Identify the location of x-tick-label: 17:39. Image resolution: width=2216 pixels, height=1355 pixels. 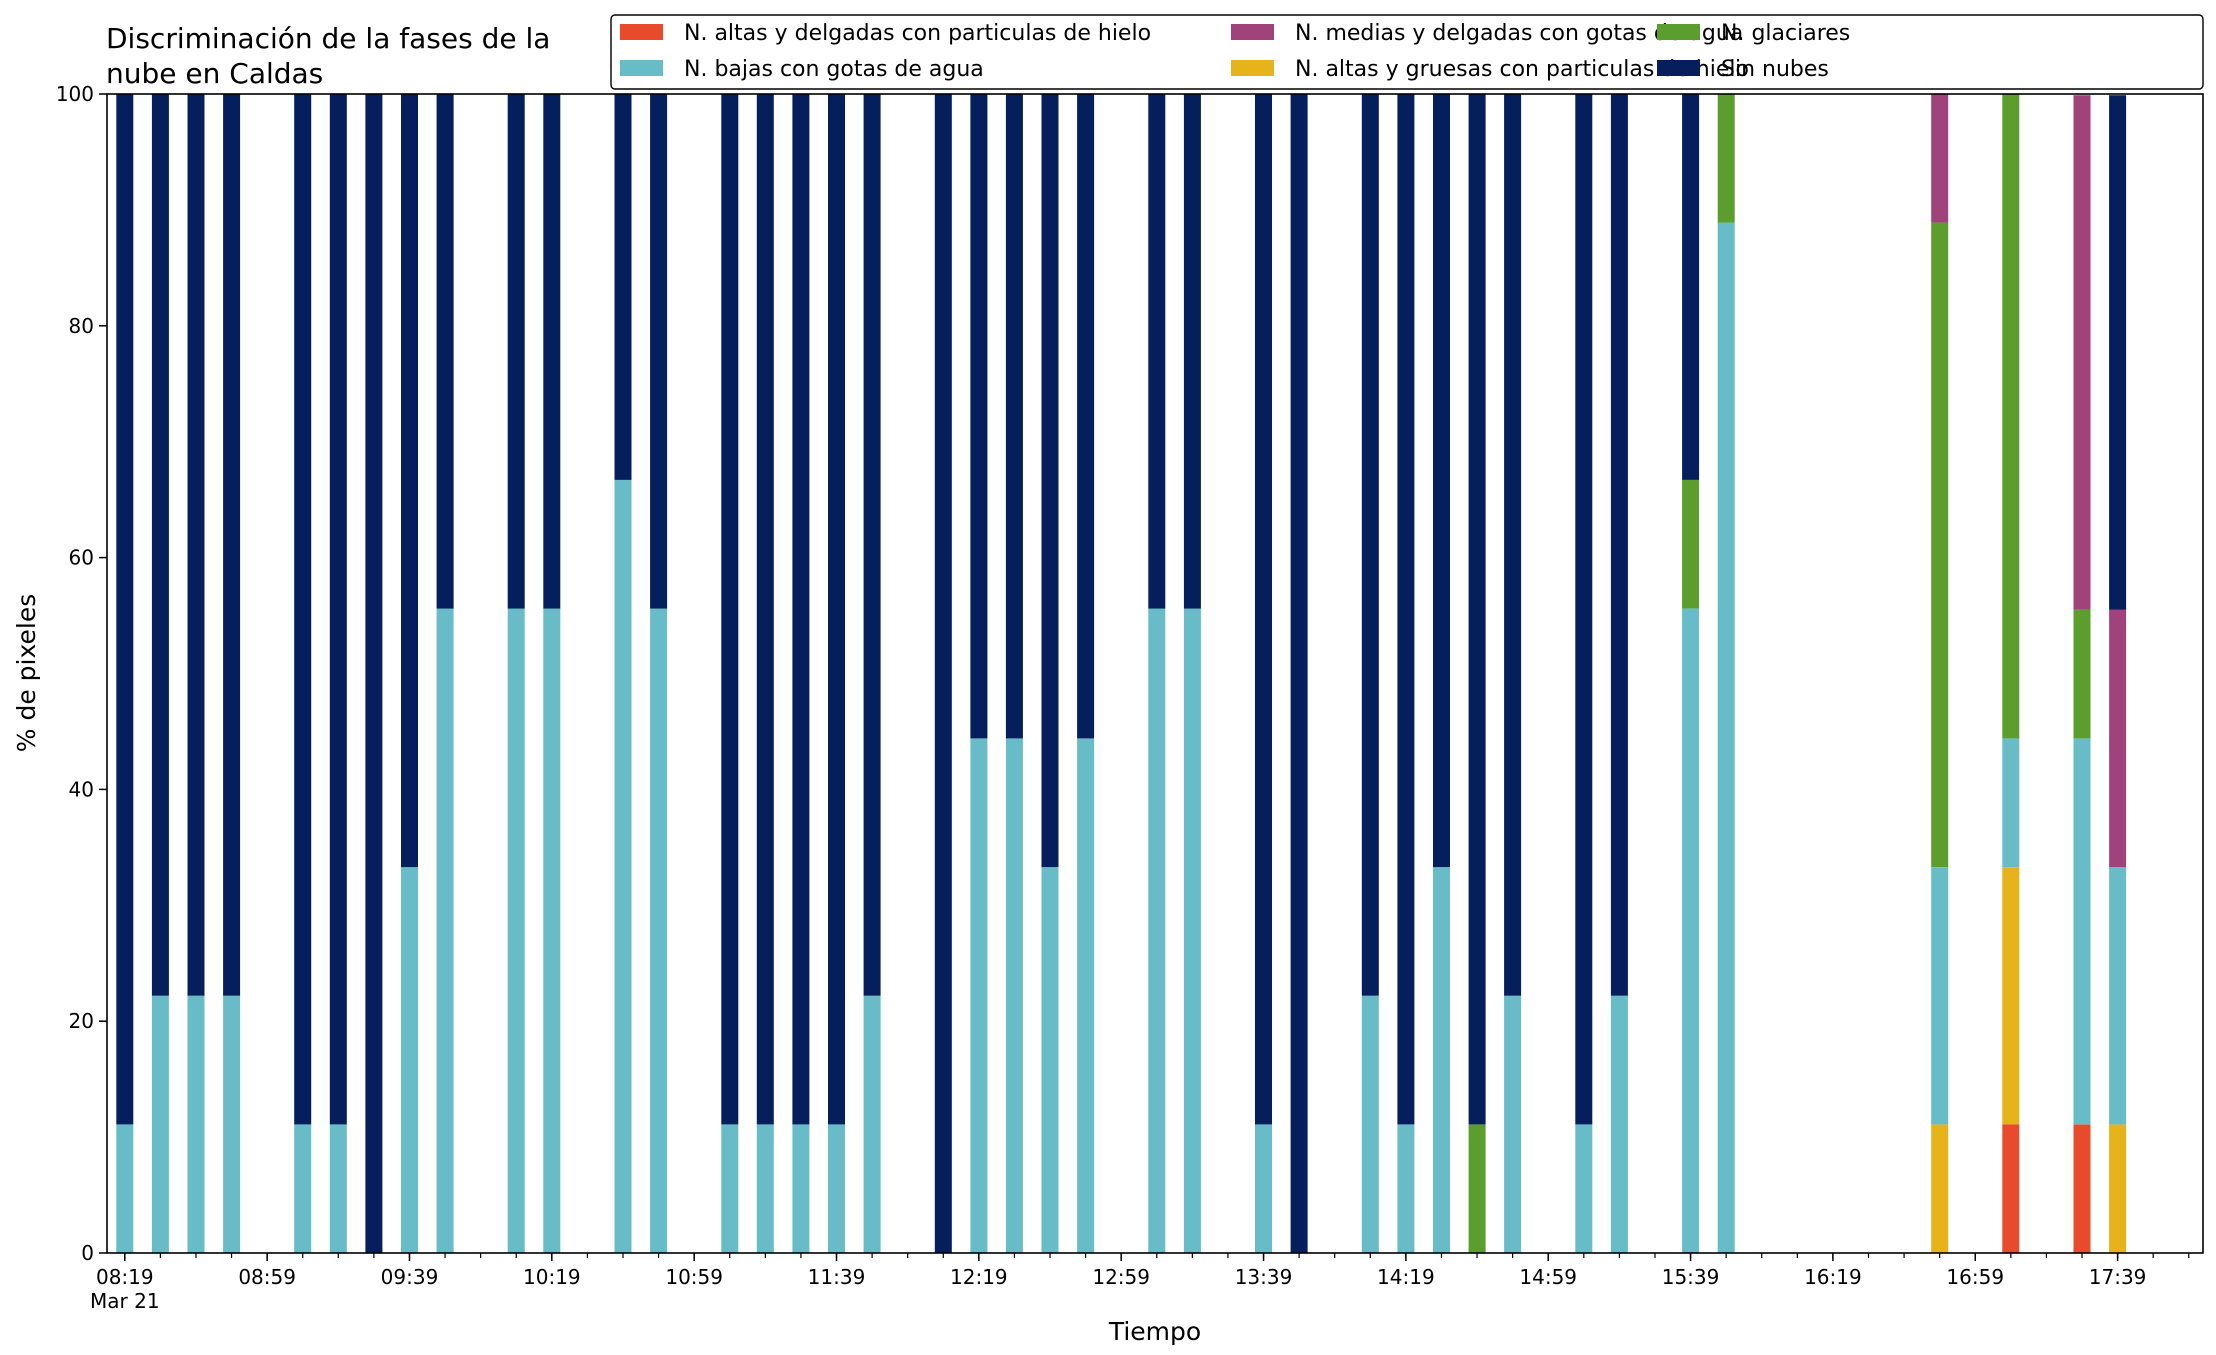
(2118, 1277).